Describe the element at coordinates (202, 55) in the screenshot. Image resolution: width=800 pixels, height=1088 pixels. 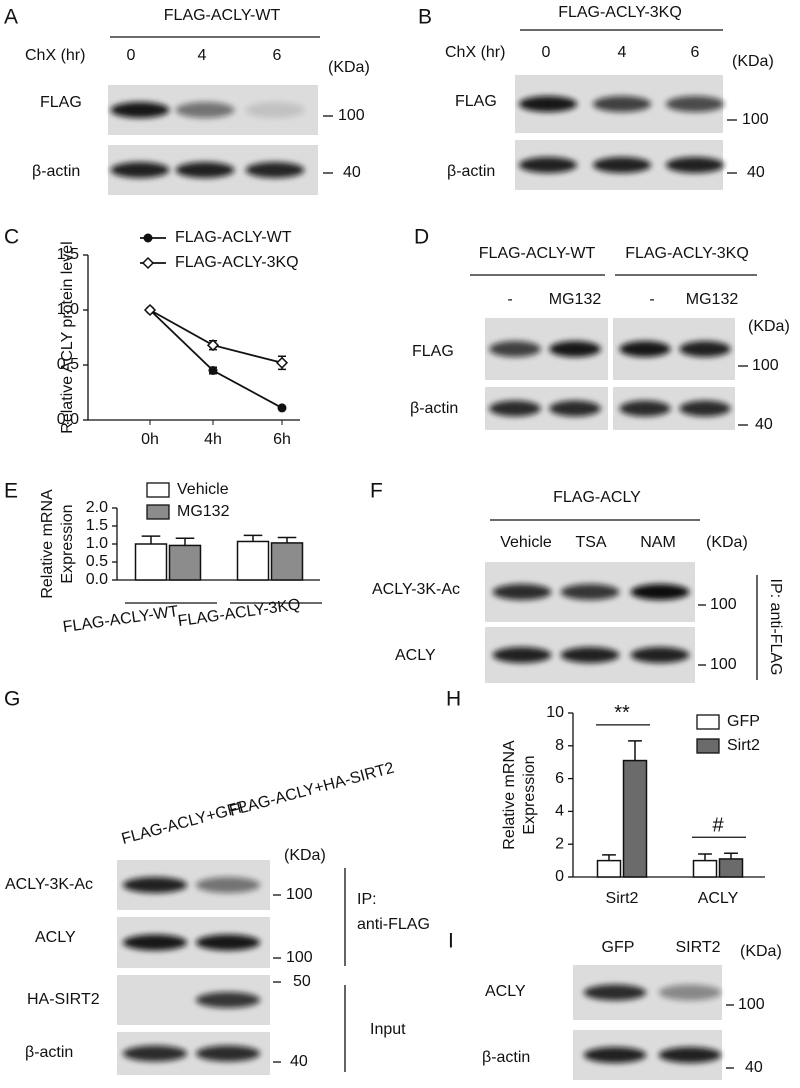
I see `lane-label: 4` at that location.